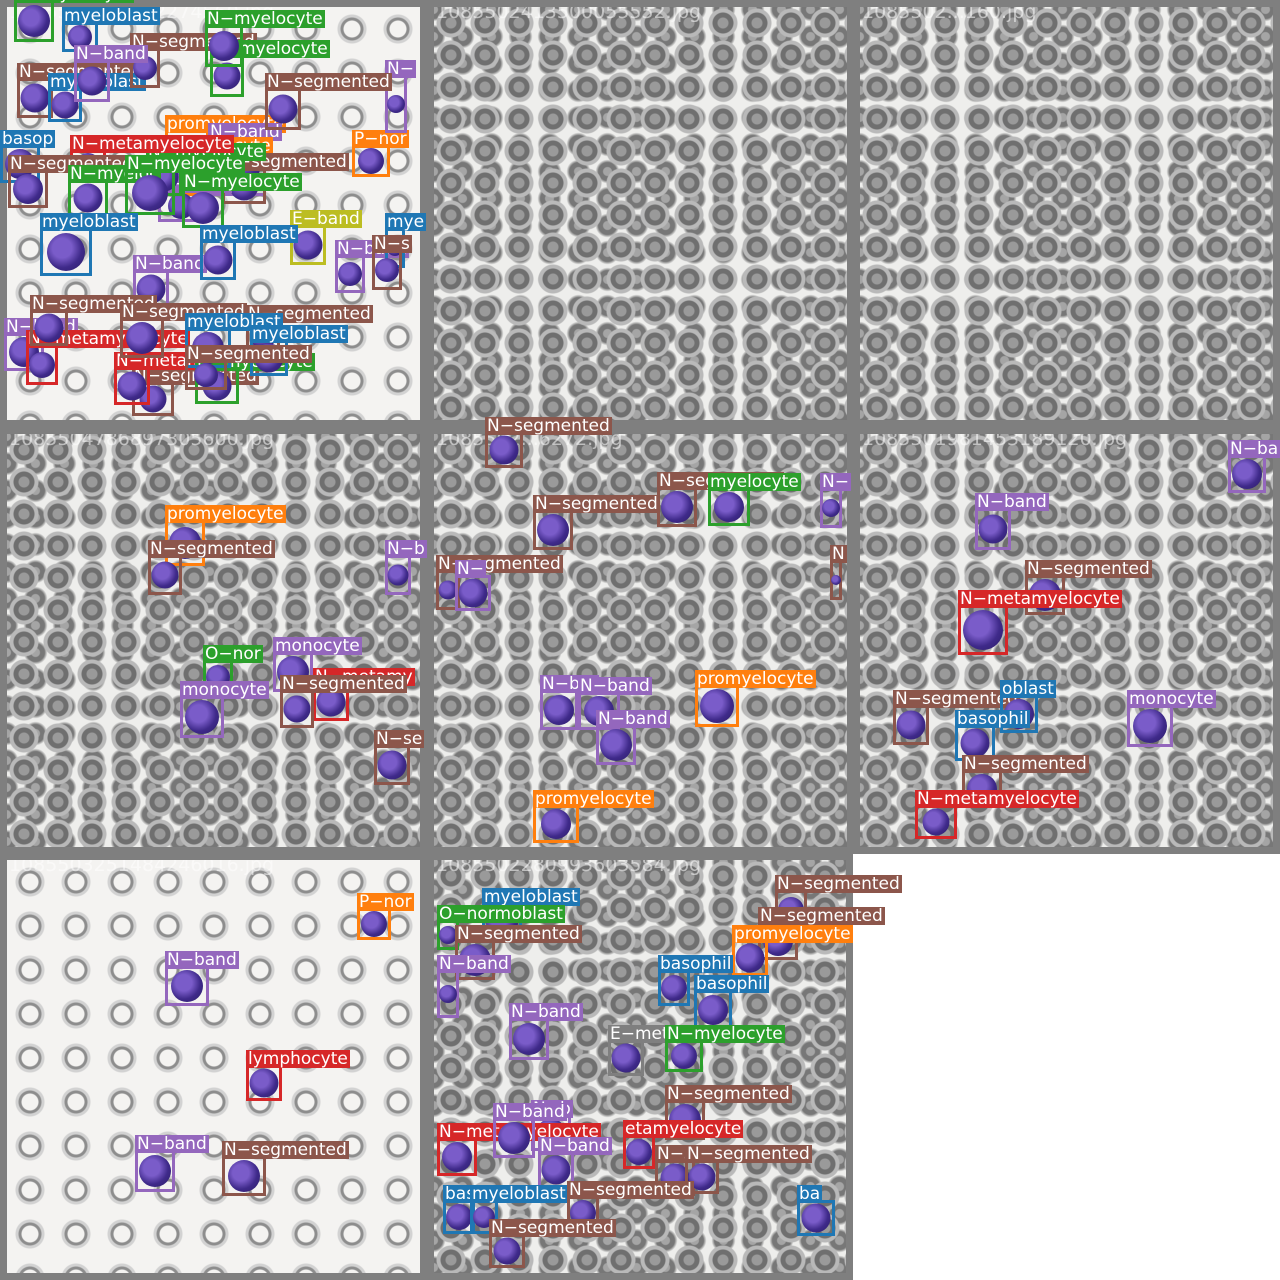 This screenshot has width=1280, height=1280. What do you see at coordinates (298, 1059) in the screenshot?
I see `detection-label: lymphocyte` at bounding box center [298, 1059].